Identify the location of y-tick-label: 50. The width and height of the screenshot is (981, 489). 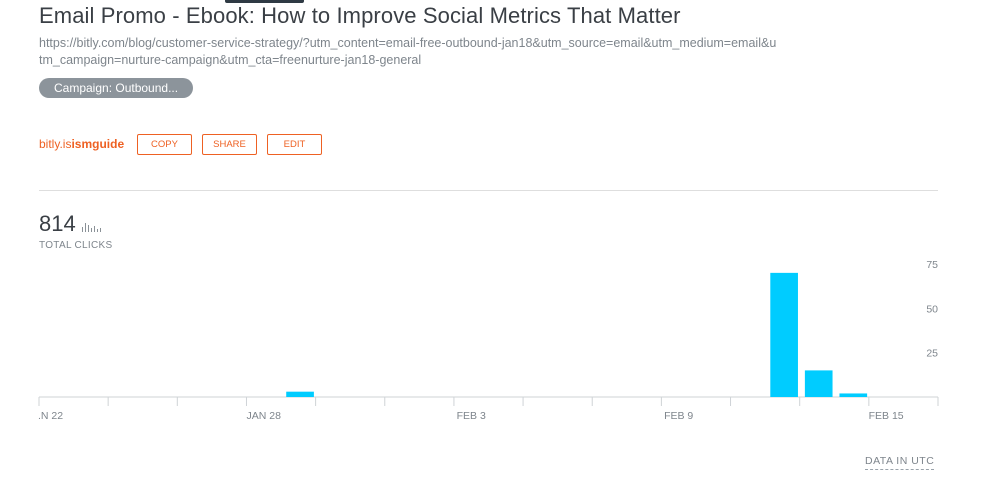
(932, 309).